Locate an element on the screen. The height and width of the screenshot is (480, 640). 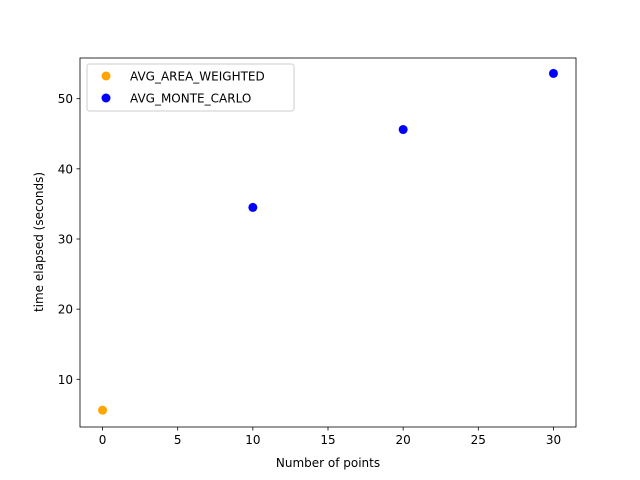
legend-label: AVG_MONTE_CARLO is located at coordinates (190, 99).